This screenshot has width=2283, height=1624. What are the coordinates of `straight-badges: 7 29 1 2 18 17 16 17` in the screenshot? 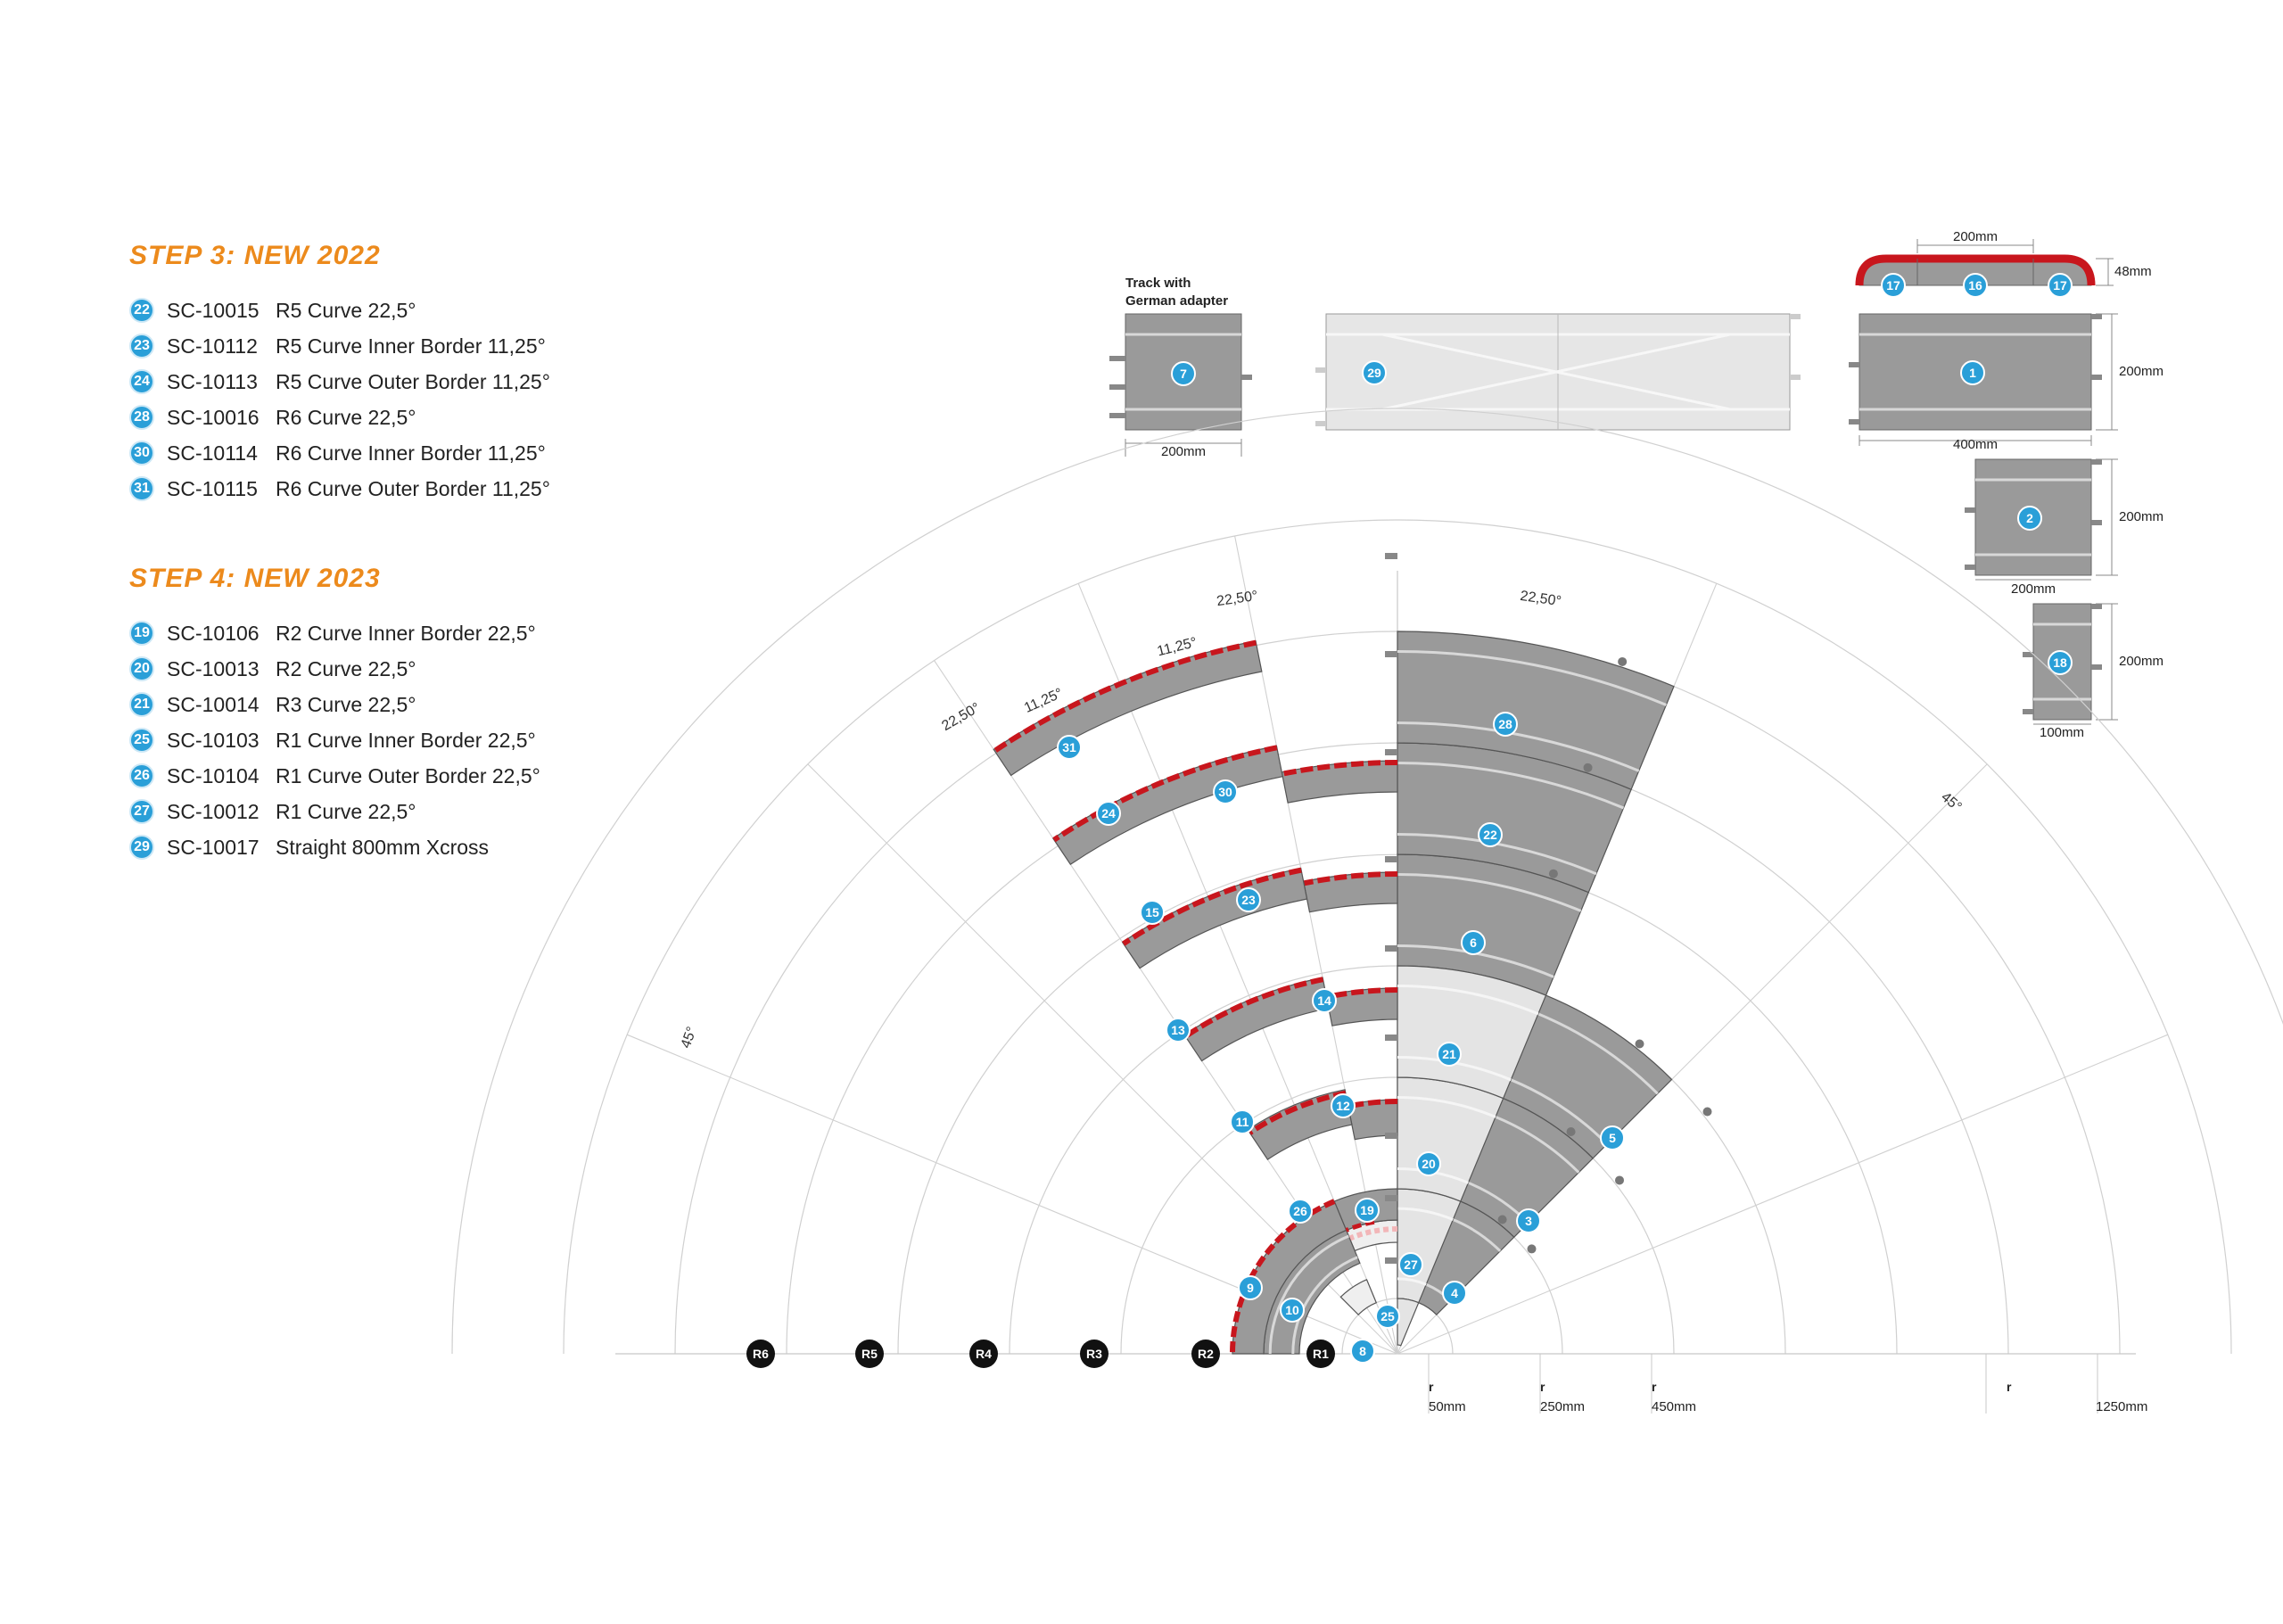 It's located at (1622, 474).